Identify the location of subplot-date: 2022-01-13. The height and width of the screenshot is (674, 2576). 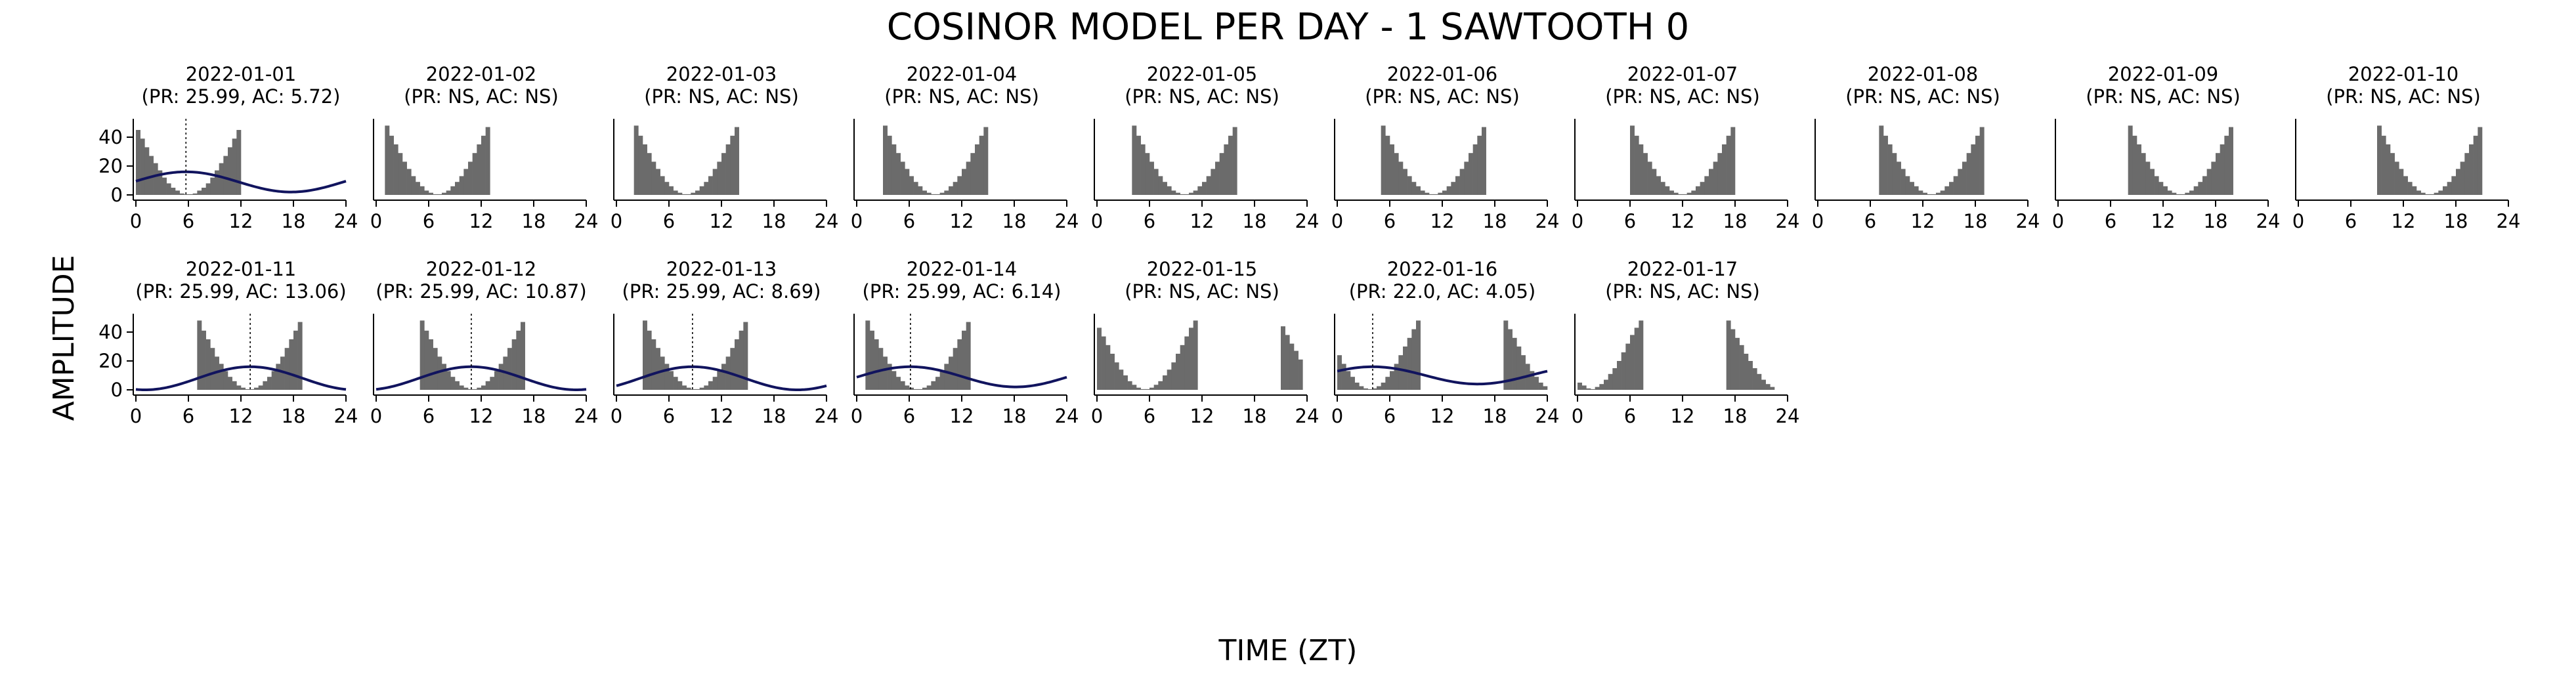
(721, 269).